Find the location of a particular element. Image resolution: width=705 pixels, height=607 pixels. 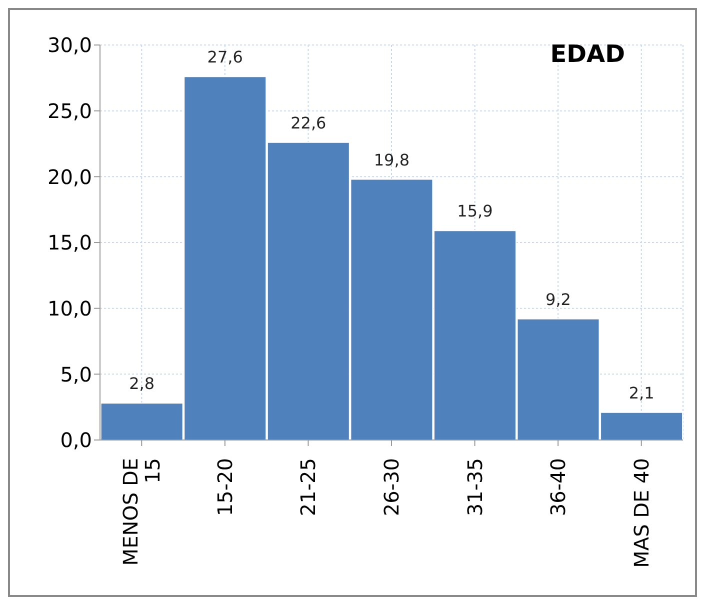

x-tick-label: 15-20 is located at coordinates (224, 487).